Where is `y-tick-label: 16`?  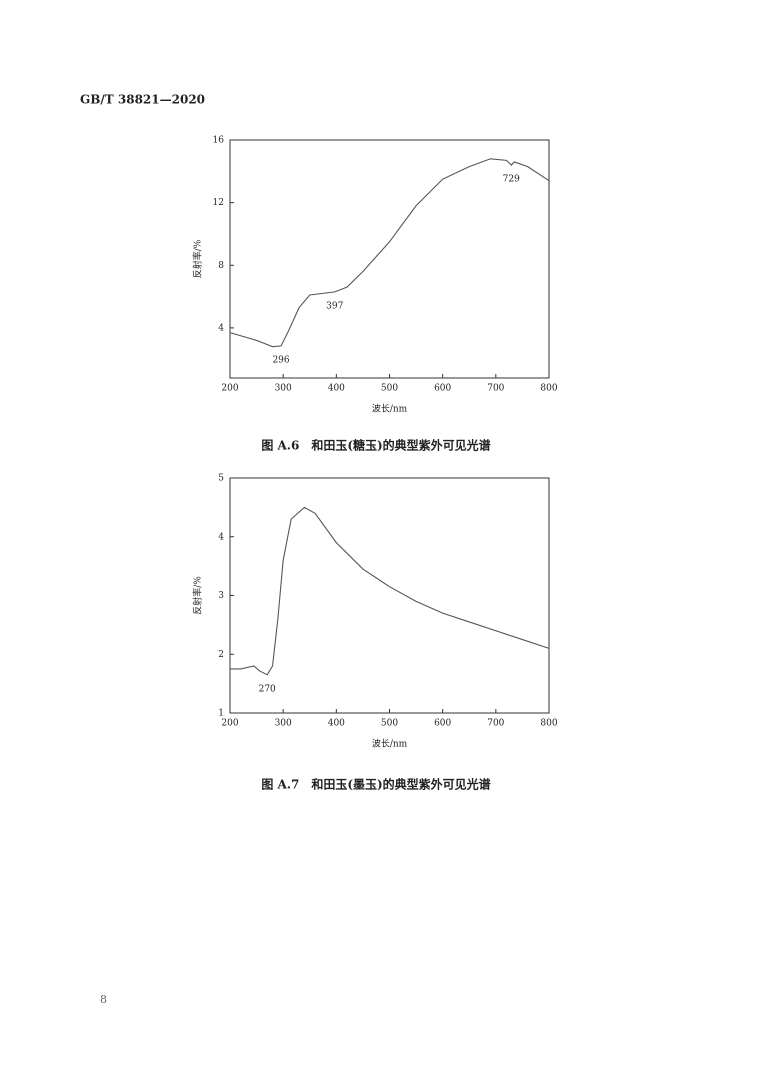
y-tick-label: 16 is located at coordinates (219, 141).